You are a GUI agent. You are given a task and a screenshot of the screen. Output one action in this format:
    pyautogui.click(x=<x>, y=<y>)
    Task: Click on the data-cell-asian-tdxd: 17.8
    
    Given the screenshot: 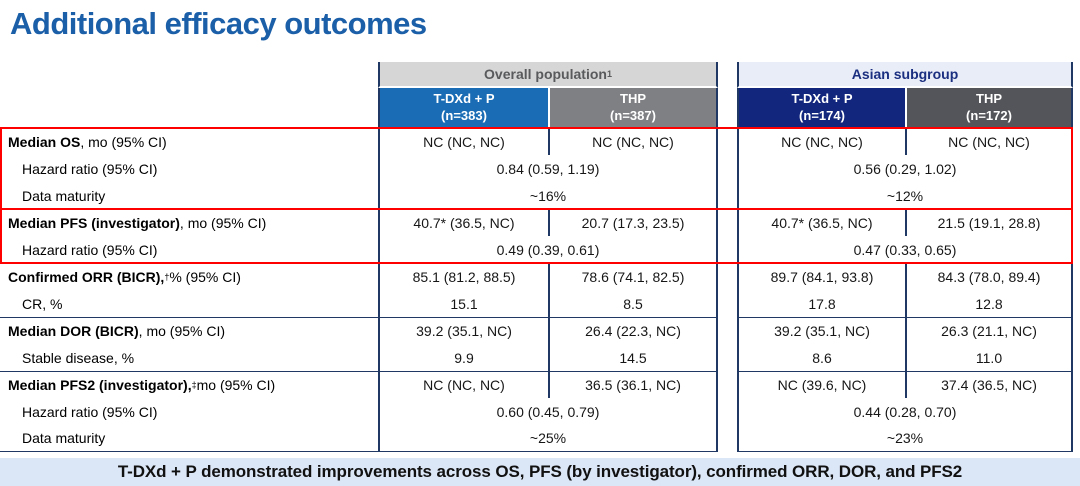 What is the action you would take?
    pyautogui.click(x=821, y=303)
    